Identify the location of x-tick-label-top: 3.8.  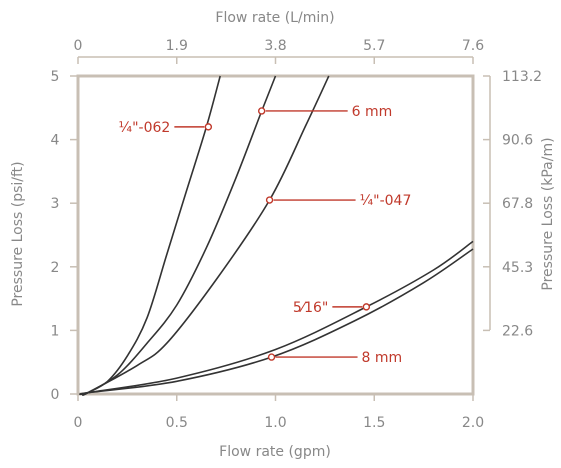
(275, 46).